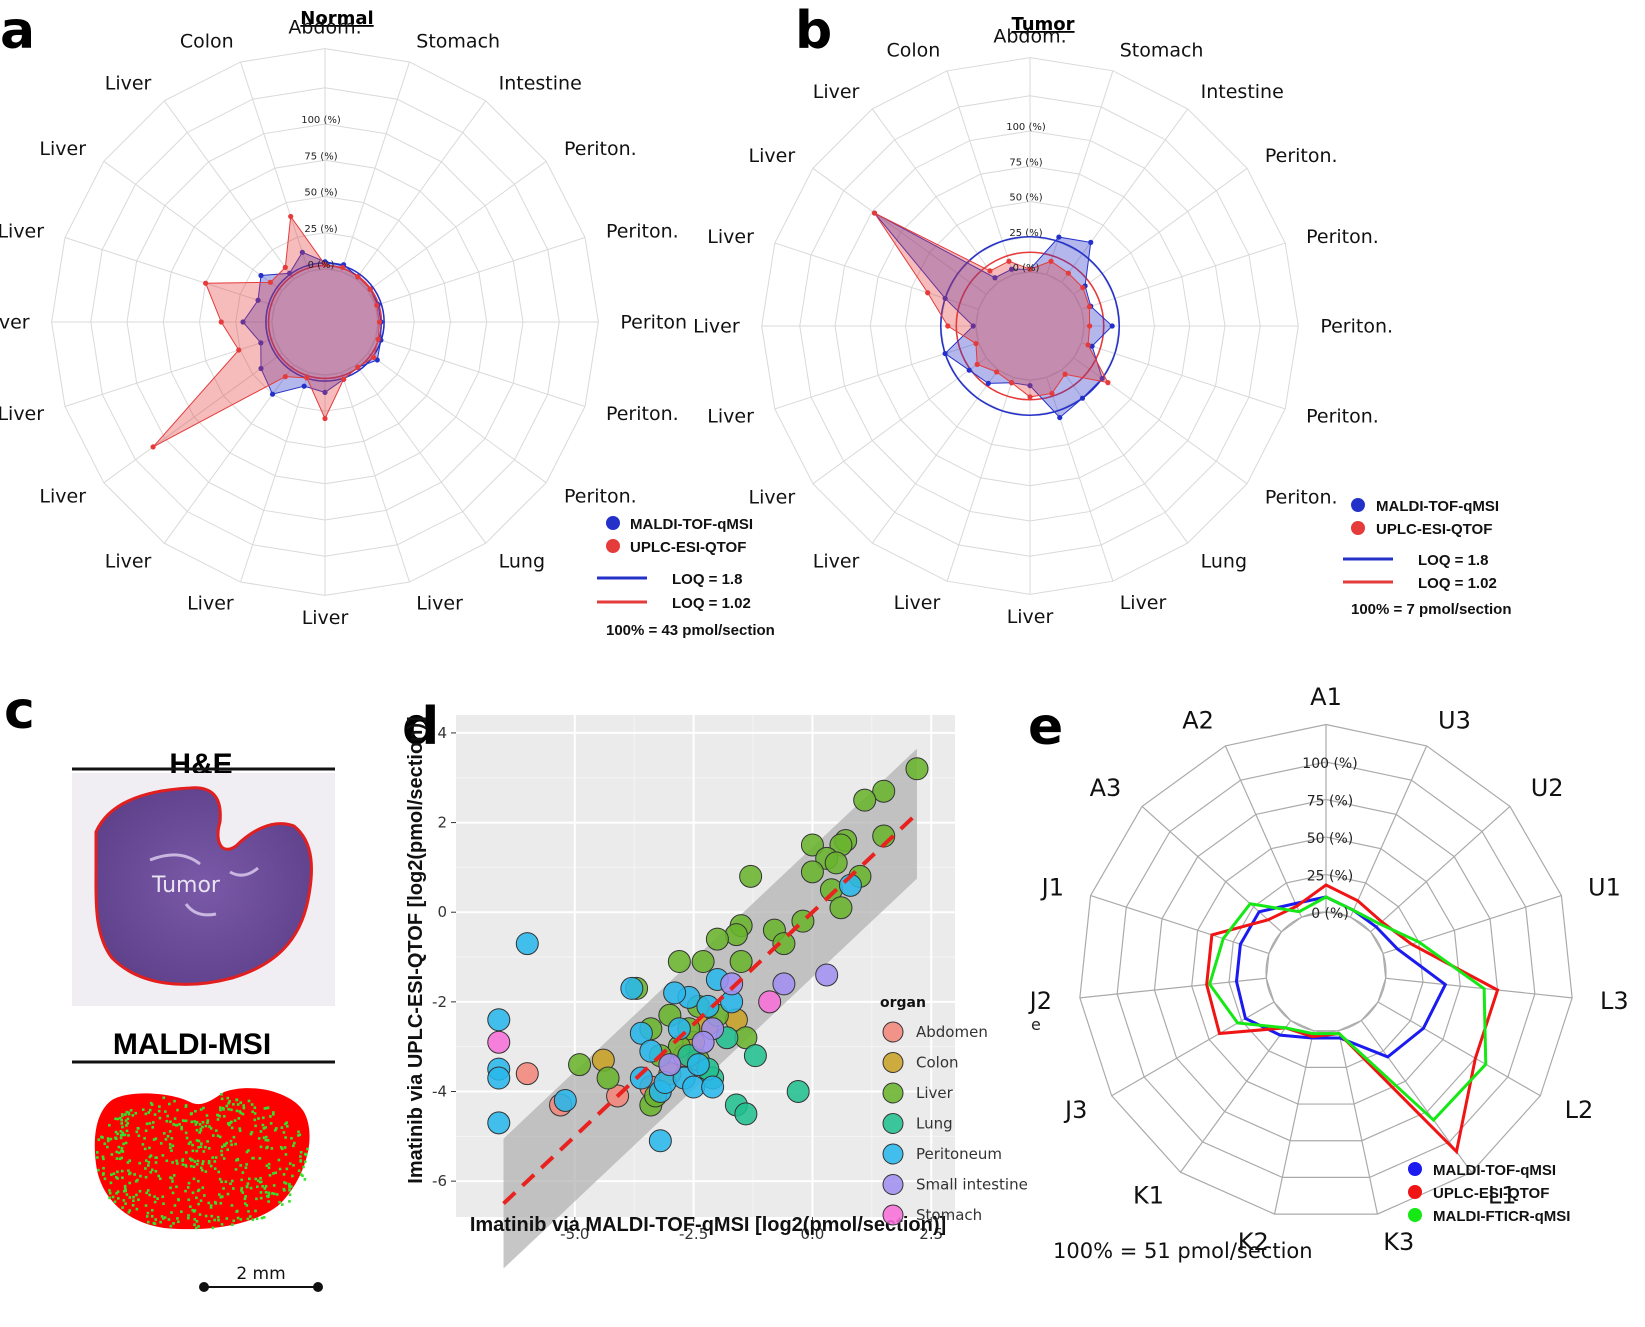 Image resolution: width=1645 pixels, height=1327 pixels. Describe the element at coordinates (952, 1032) in the screenshot. I see `legend-item-label: Abdomen` at that location.